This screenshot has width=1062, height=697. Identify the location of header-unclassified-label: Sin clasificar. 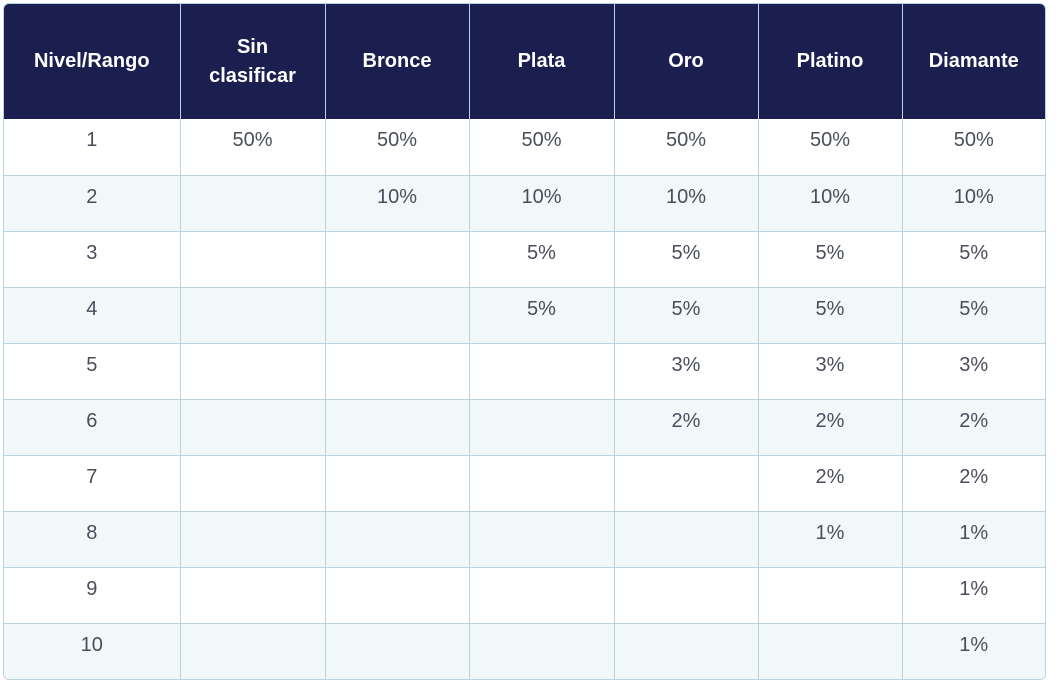
(252, 61).